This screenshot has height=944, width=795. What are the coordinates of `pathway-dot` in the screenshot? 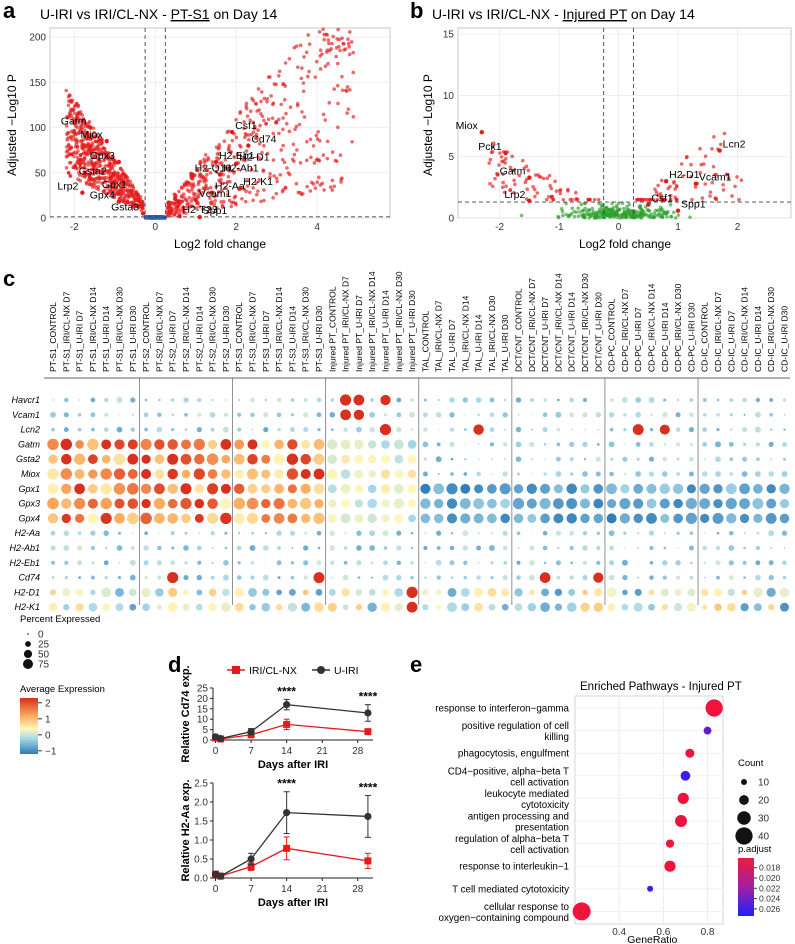 It's located at (683, 798).